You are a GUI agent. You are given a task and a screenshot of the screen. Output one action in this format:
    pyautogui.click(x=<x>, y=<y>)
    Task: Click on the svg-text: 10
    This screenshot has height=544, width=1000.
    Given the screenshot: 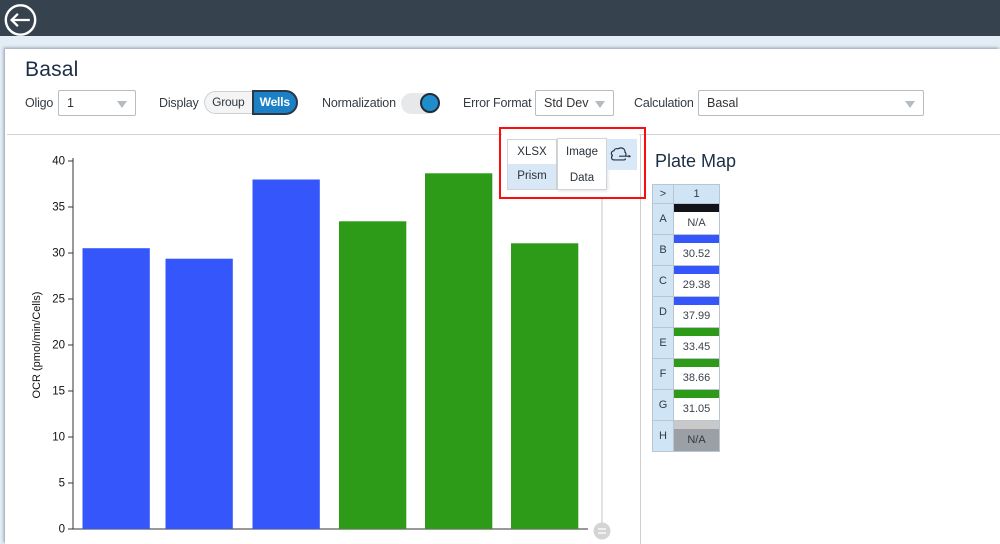 What is the action you would take?
    pyautogui.click(x=58, y=438)
    